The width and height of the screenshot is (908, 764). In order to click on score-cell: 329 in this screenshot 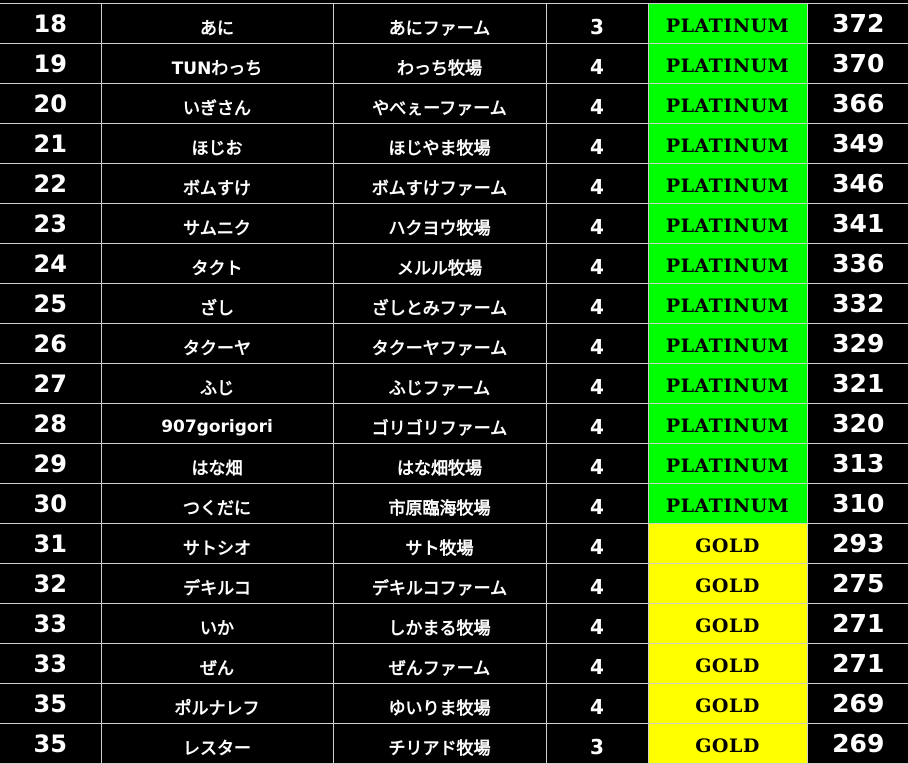, I will do `click(857, 343)`.